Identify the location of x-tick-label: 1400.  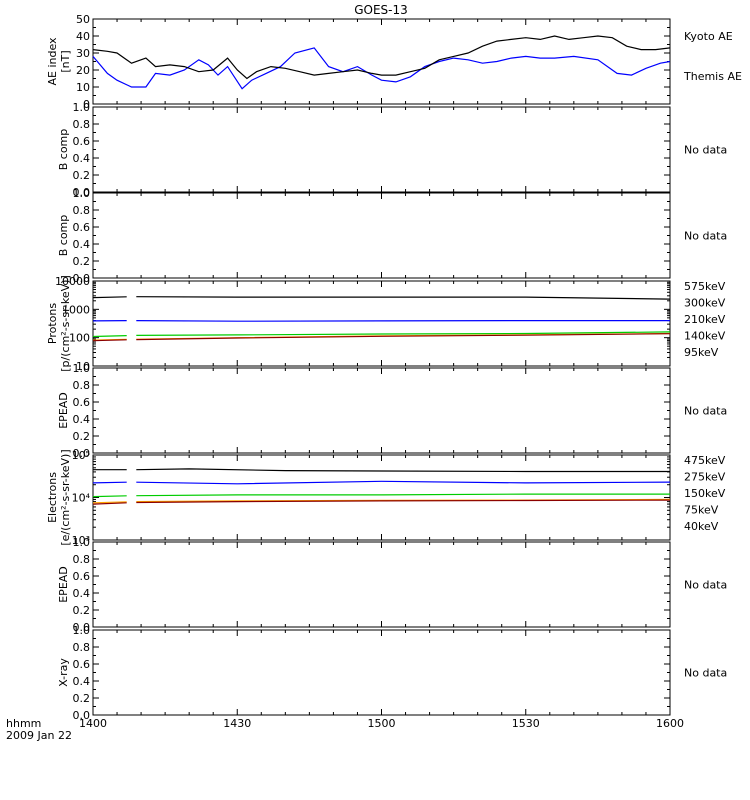
(93, 723).